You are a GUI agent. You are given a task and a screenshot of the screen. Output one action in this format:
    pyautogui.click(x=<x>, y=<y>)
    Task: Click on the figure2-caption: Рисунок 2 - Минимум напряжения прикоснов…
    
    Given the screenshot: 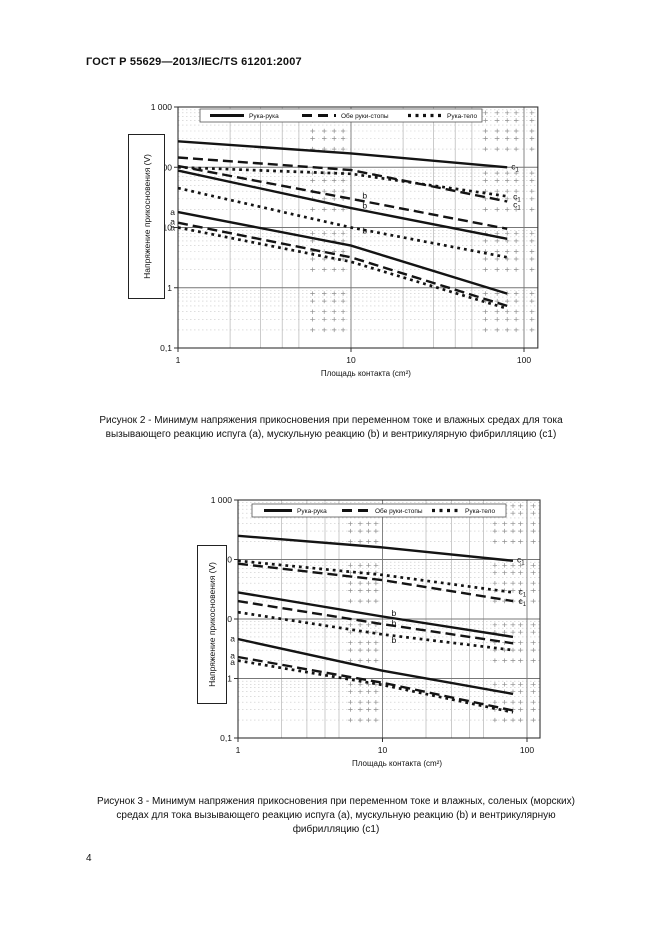 What is the action you would take?
    pyautogui.click(x=331, y=428)
    